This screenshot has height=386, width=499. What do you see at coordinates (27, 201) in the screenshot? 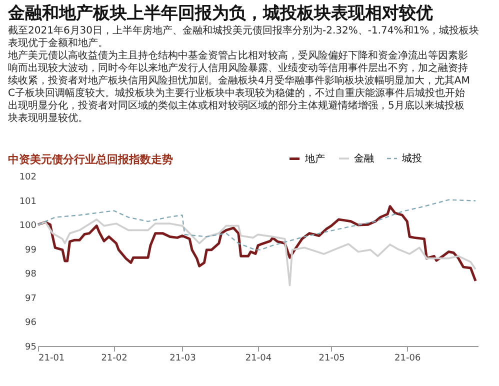
I see `y-tick-label: 101` at bounding box center [27, 201].